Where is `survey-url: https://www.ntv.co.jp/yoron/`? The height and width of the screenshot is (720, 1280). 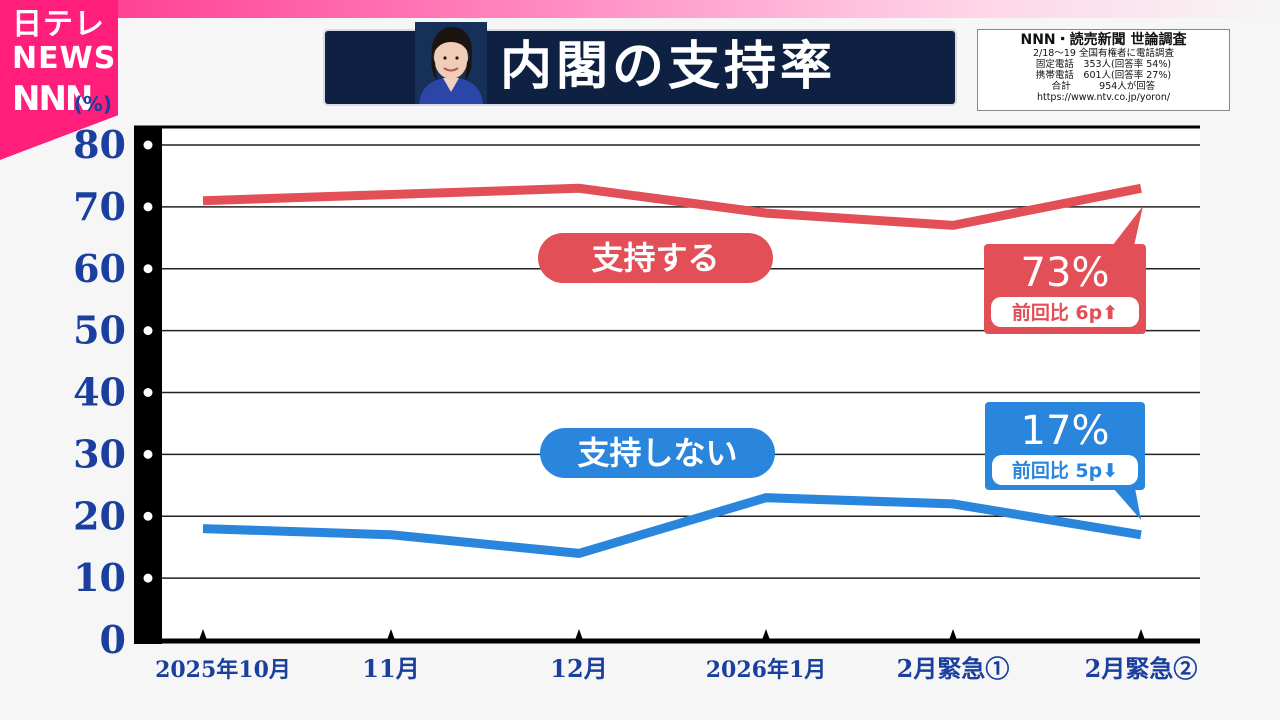
survey-url: https://www.ntv.co.jp/yoron/ is located at coordinates (1103, 97).